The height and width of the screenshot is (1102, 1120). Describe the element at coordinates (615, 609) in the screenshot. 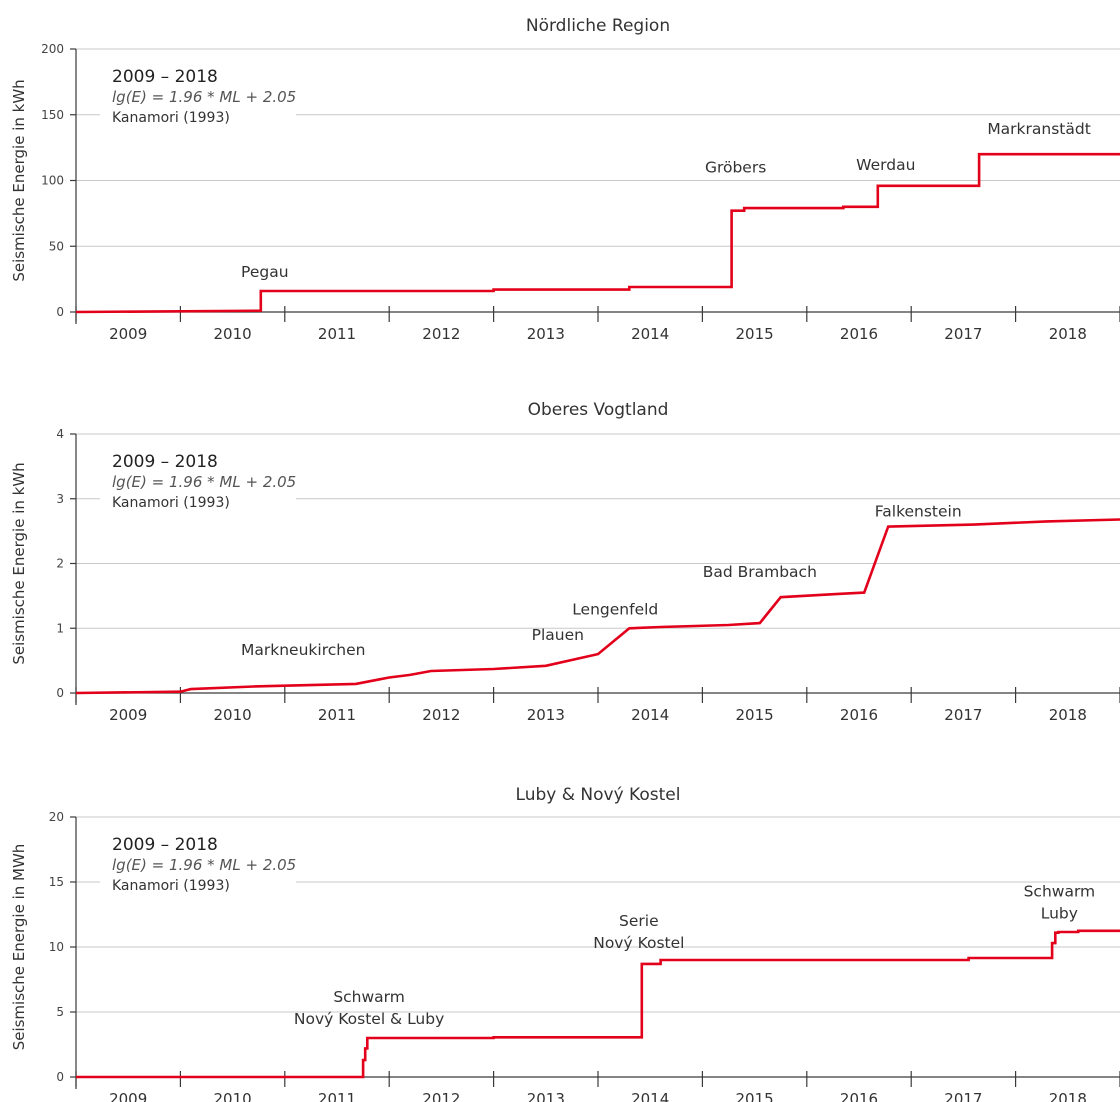

I see `annotation-label: Lengenfeld` at that location.